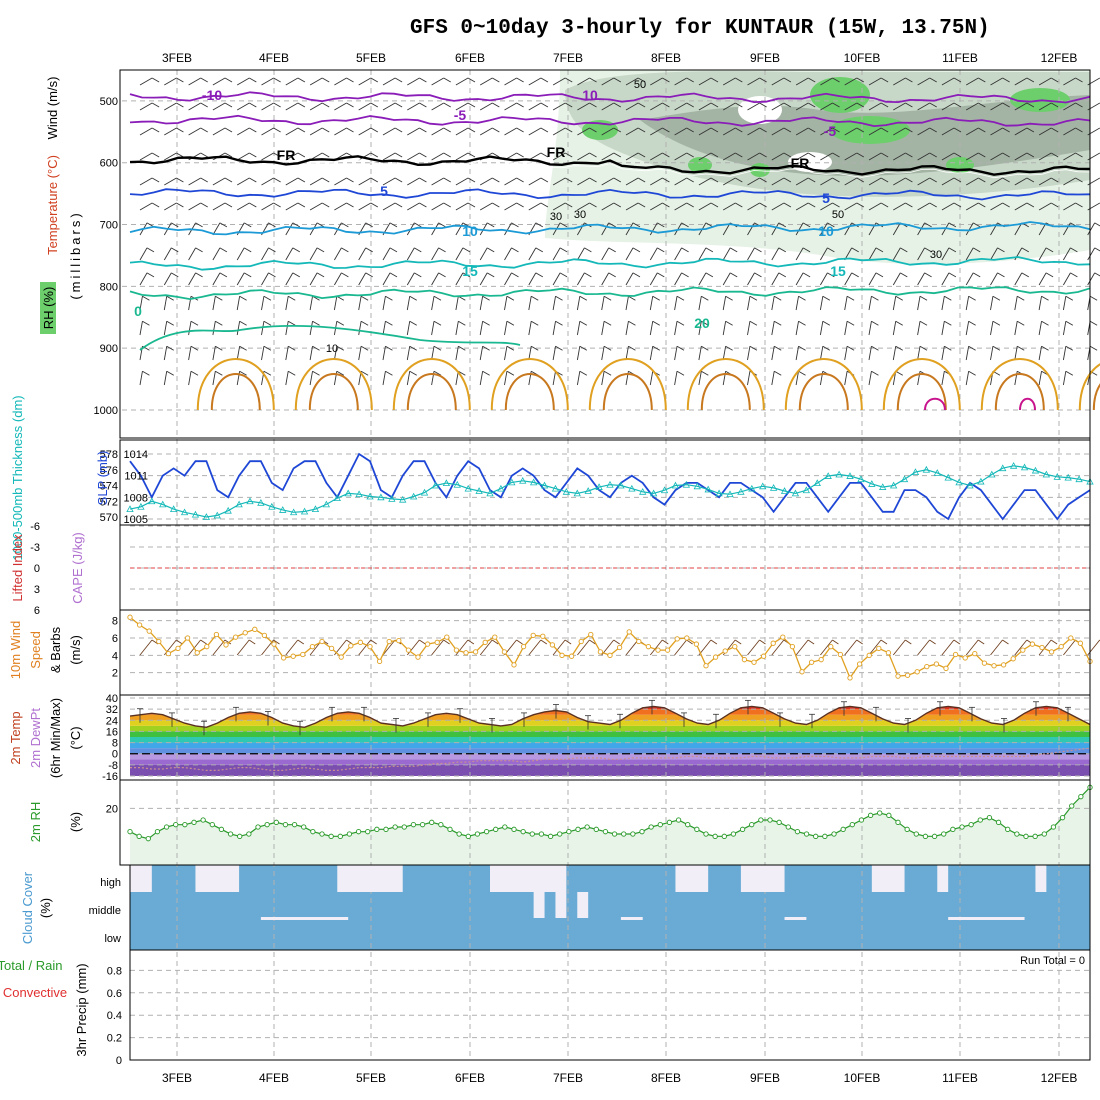  Describe the element at coordinates (48, 308) in the screenshot. I see `ylabel-rh: RH (%)` at that location.